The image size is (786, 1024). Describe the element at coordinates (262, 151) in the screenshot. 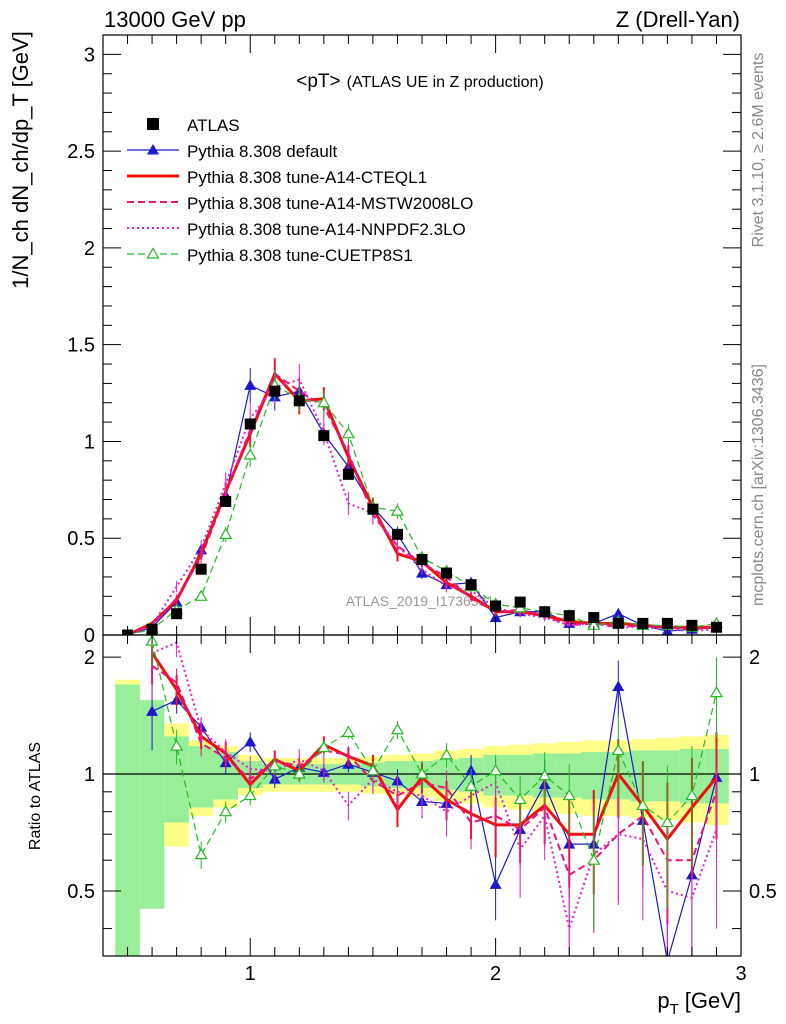

I see `legend-label: Pythia 8.308 default` at that location.